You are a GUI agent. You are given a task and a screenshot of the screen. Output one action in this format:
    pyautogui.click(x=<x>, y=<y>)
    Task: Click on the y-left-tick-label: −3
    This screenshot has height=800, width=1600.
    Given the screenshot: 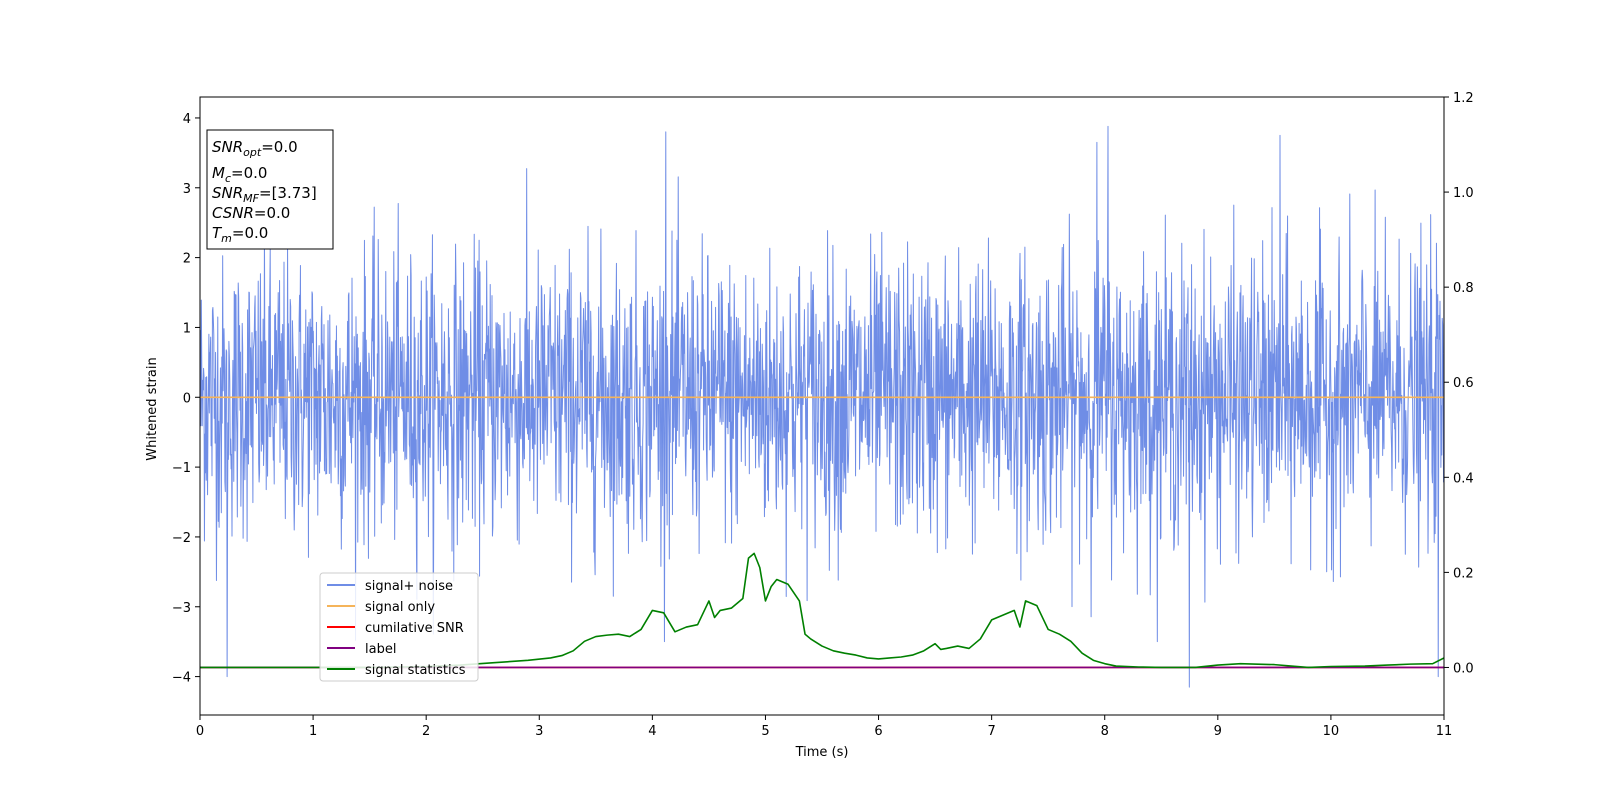 What is the action you would take?
    pyautogui.click(x=181, y=608)
    